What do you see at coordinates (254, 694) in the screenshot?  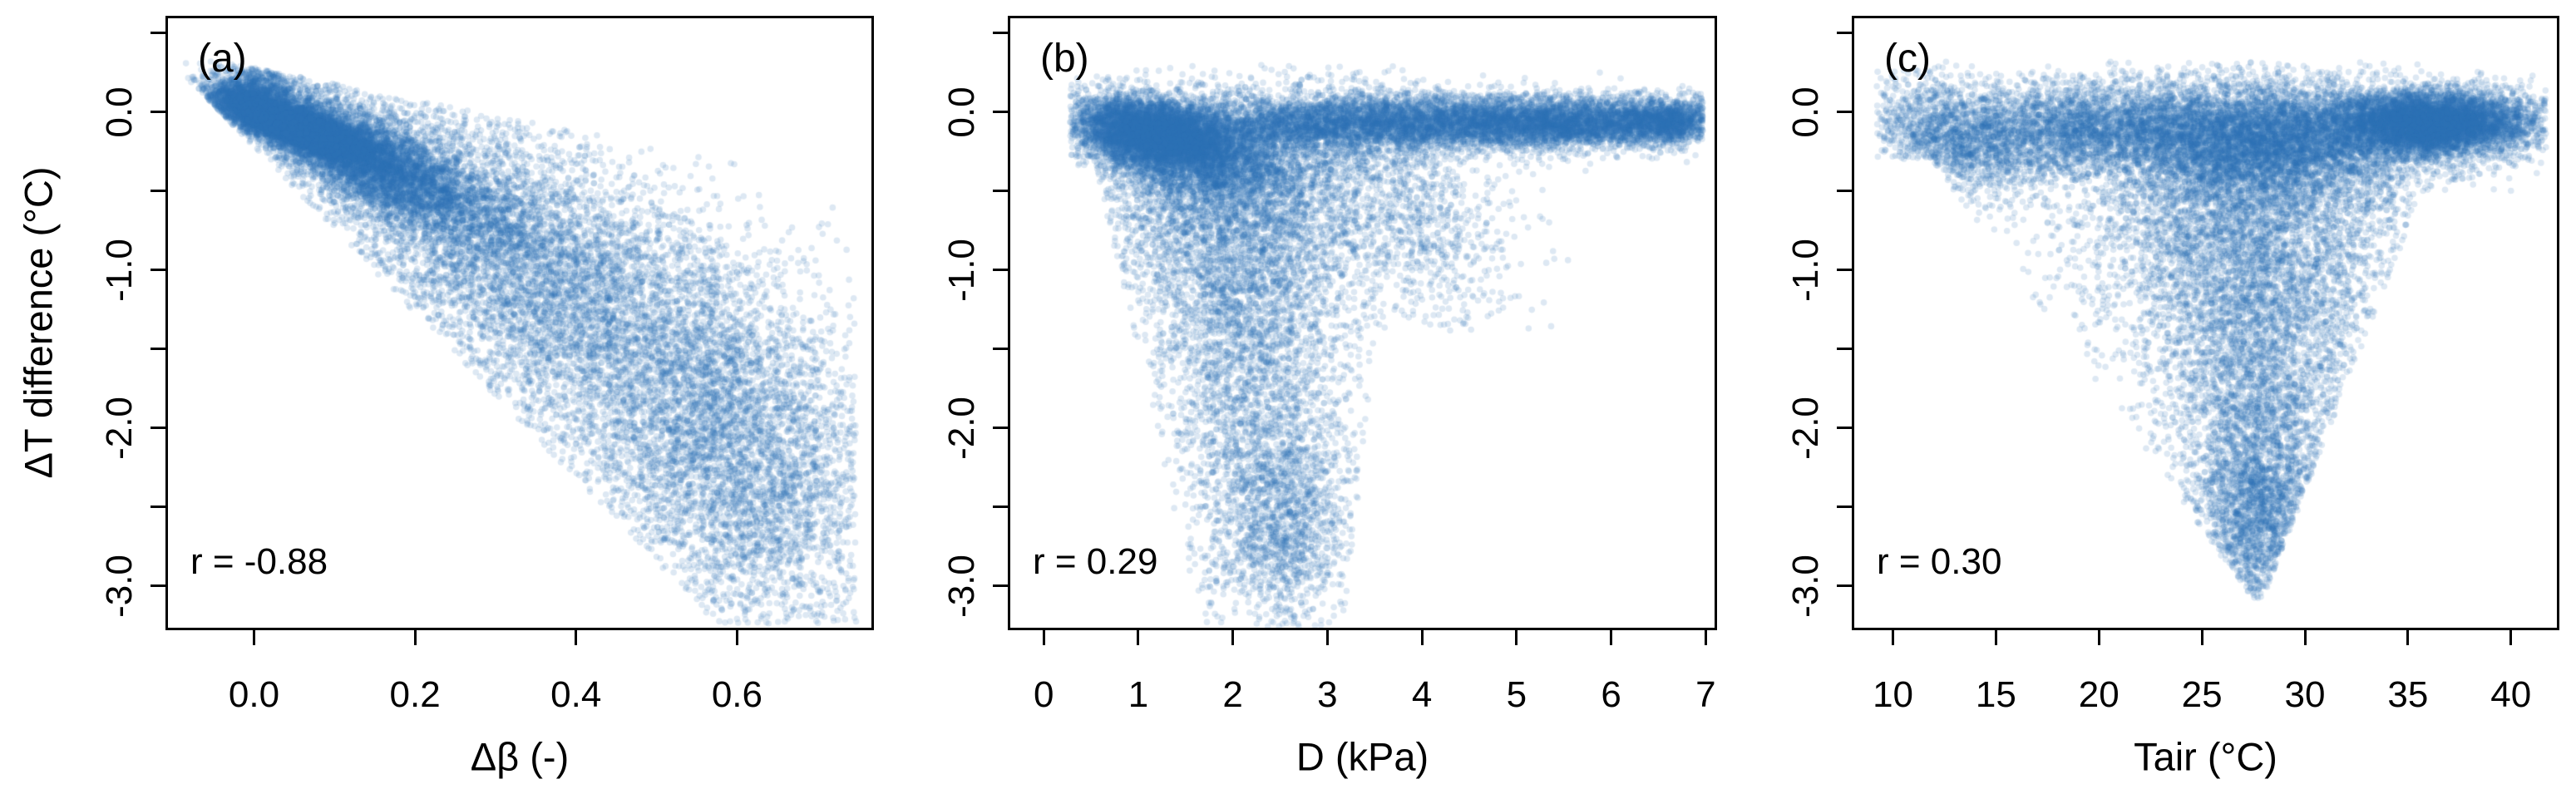 I see `x-tick-label: 0.0` at bounding box center [254, 694].